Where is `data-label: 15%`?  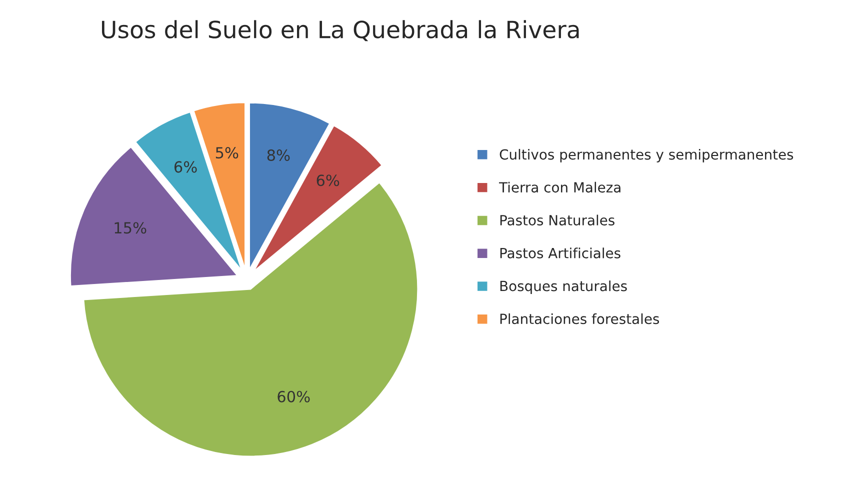 data-label: 15% is located at coordinates (130, 228).